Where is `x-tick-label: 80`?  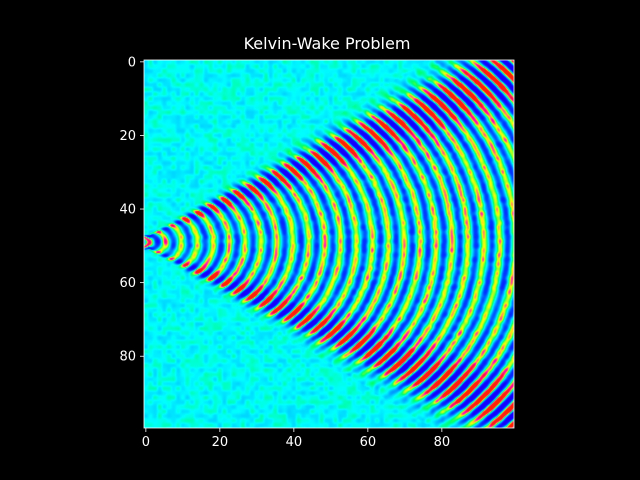 x-tick-label: 80 is located at coordinates (442, 442).